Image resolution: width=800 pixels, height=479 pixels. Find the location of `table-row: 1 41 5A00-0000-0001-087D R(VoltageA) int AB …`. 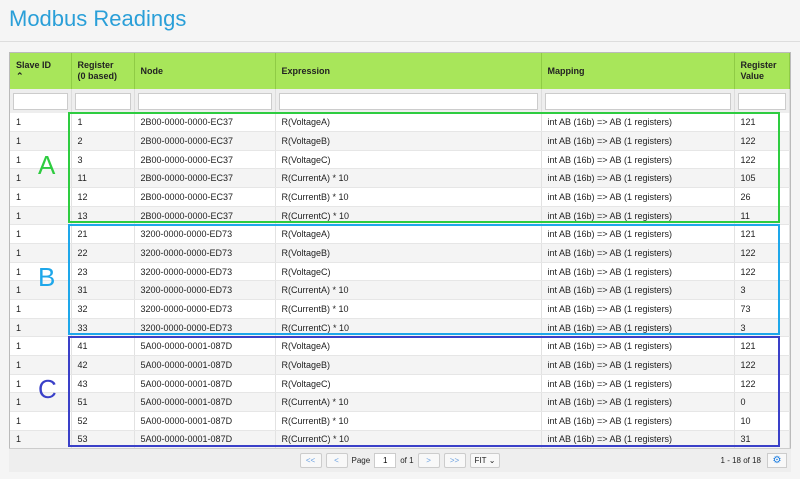

table-row: 1 41 5A00-0000-0001-087D R(VoltageA) int AB … is located at coordinates (400, 346).